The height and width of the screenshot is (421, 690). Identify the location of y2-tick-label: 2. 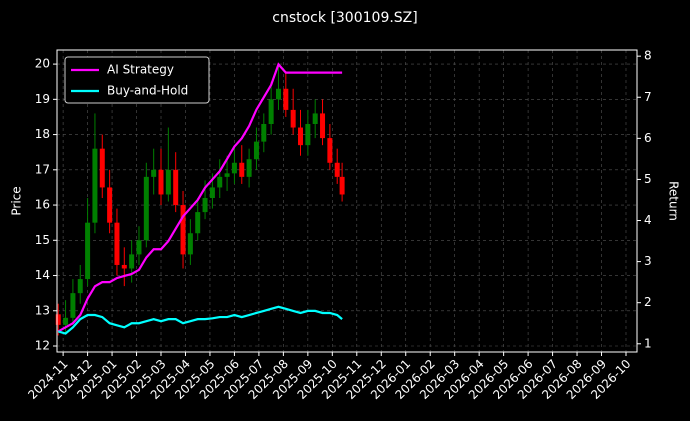
(648, 302).